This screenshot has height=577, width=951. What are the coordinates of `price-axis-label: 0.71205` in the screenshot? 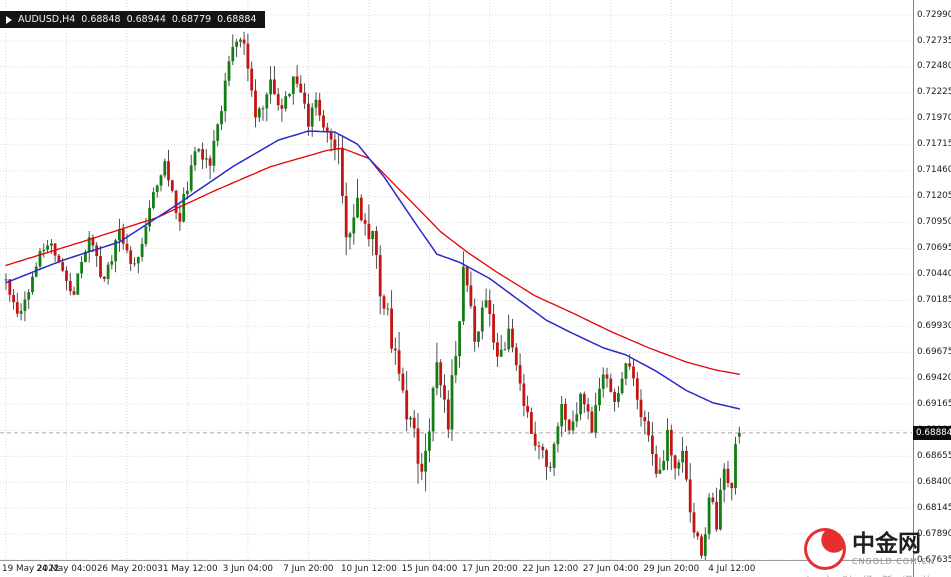 It's located at (934, 196).